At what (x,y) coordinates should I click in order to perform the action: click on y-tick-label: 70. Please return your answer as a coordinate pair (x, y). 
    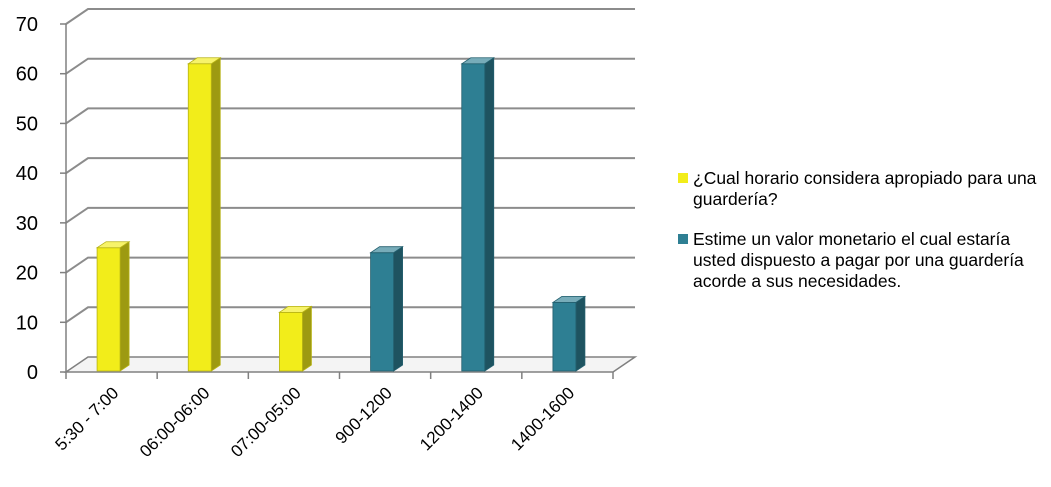
    Looking at the image, I should click on (27, 25).